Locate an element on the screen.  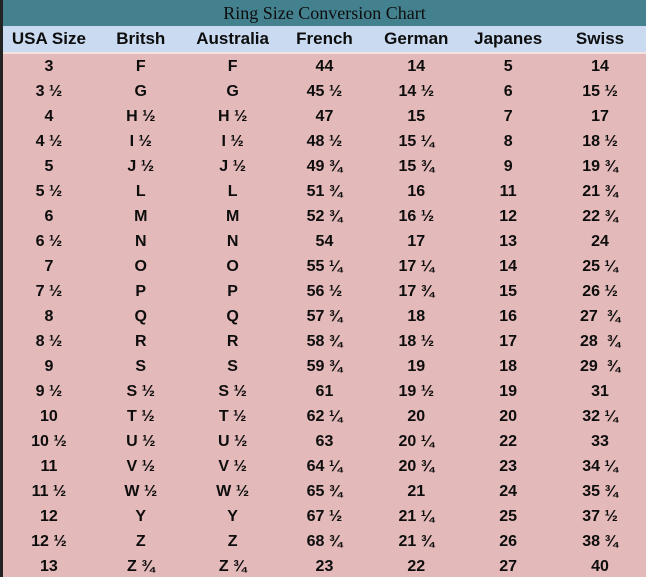
size-cell: 68 ¾ is located at coordinates (324, 541).